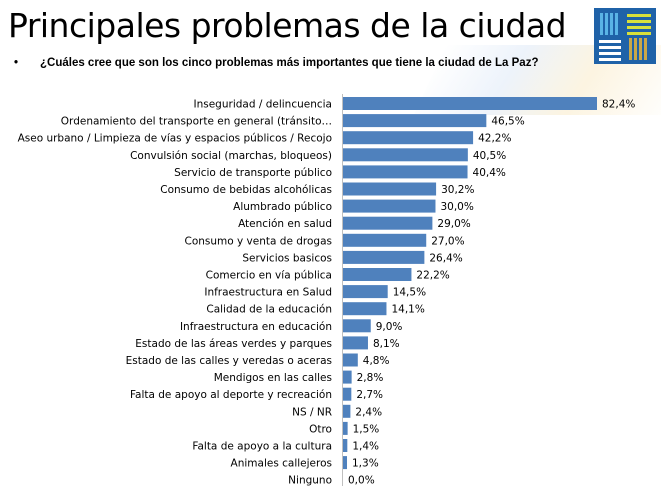 This screenshot has height=486, width=661. I want to click on data-label: 40,4%, so click(489, 173).